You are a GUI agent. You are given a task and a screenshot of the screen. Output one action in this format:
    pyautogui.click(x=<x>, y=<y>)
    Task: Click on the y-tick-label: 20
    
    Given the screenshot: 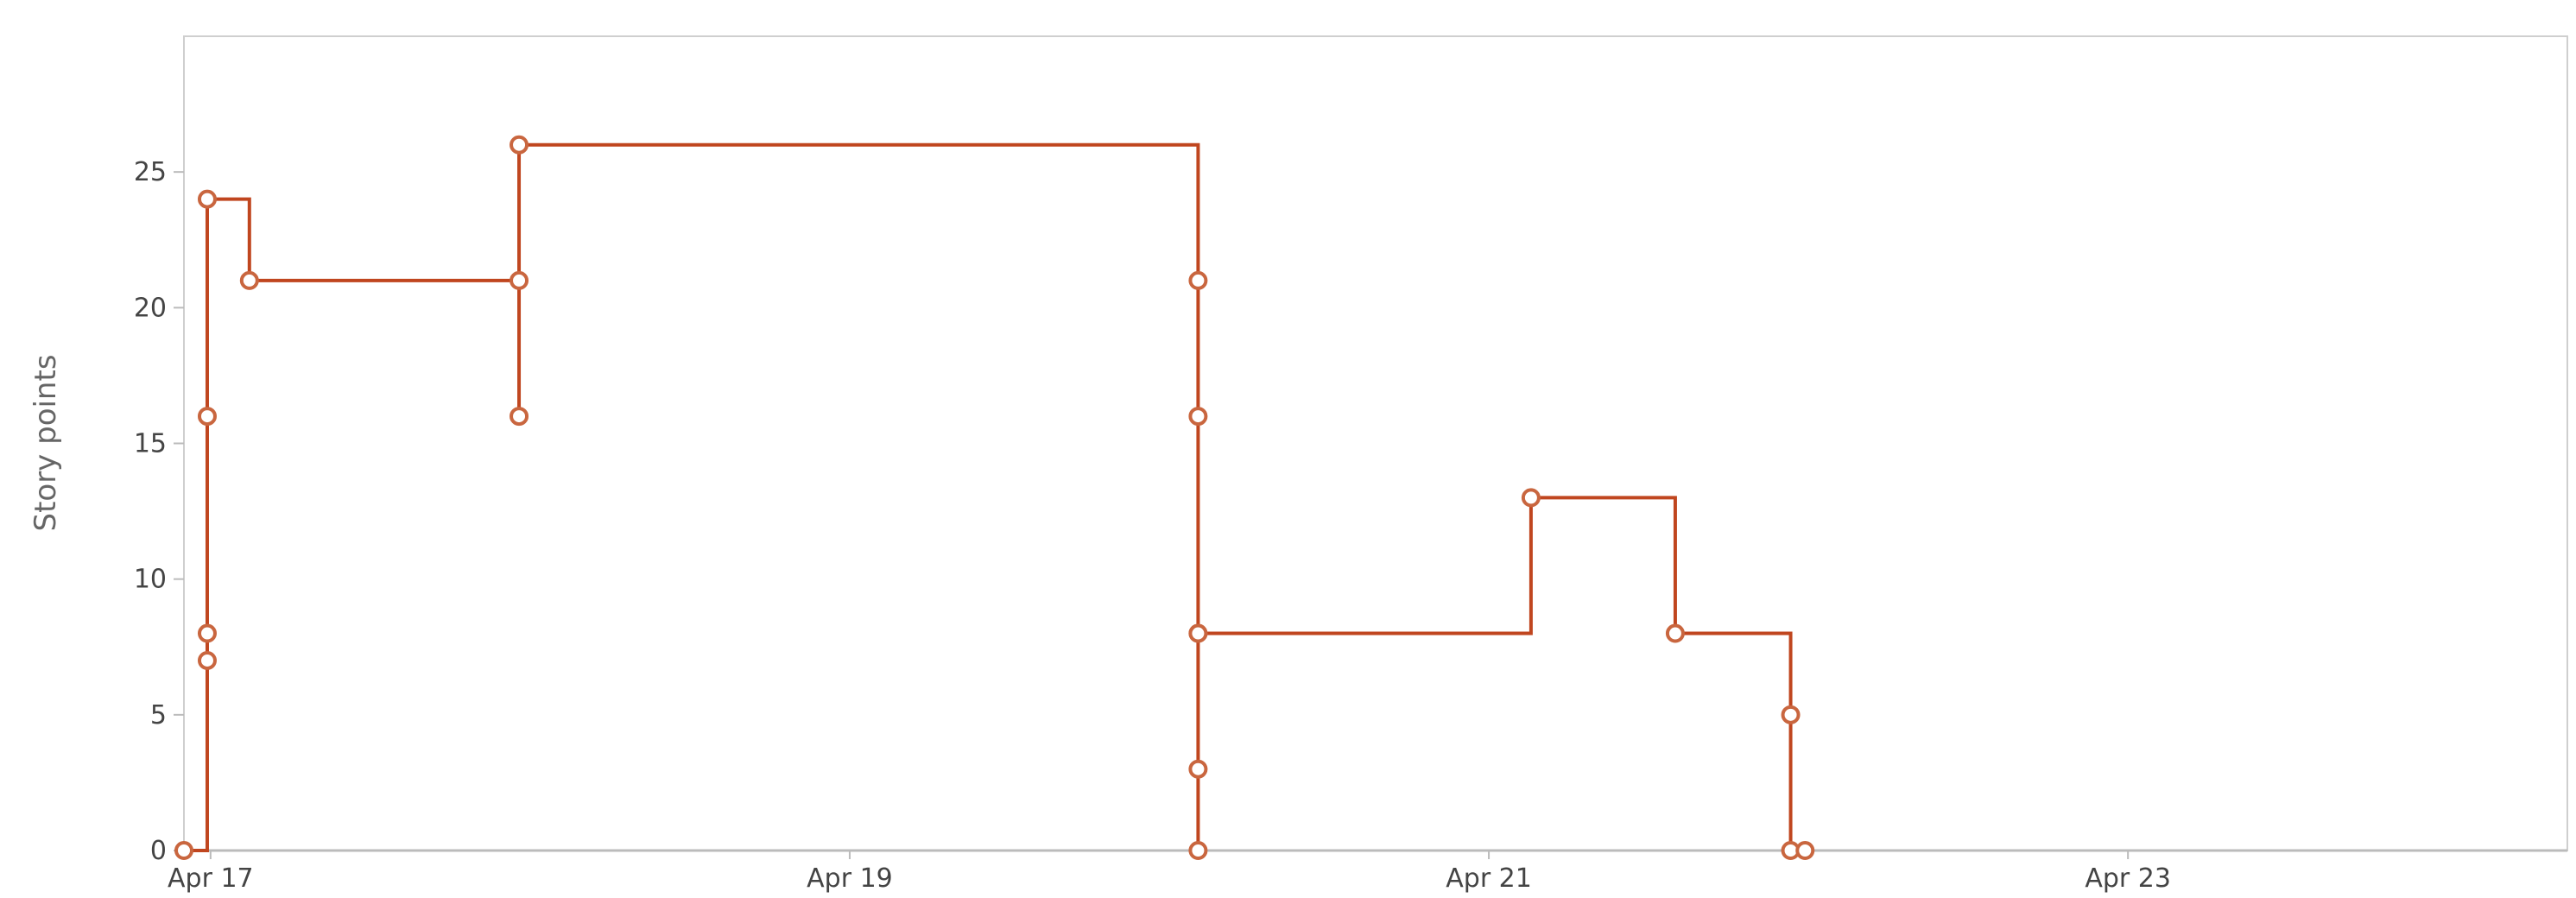 What is the action you would take?
    pyautogui.click(x=150, y=308)
    